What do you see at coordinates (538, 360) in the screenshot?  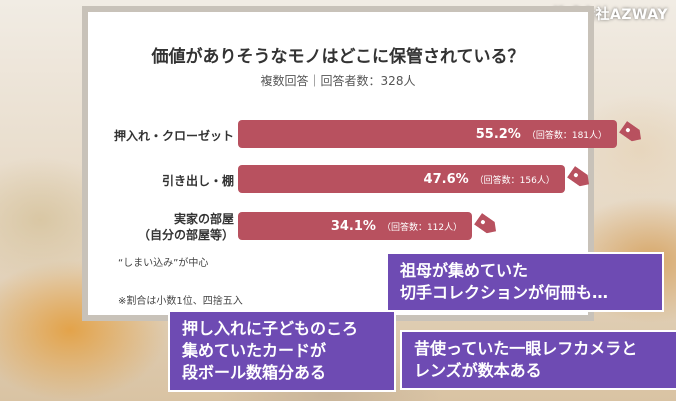 I see `comment-bubble-2: 昔使っていた一眼レフカメラと レンズが数本ある` at bounding box center [538, 360].